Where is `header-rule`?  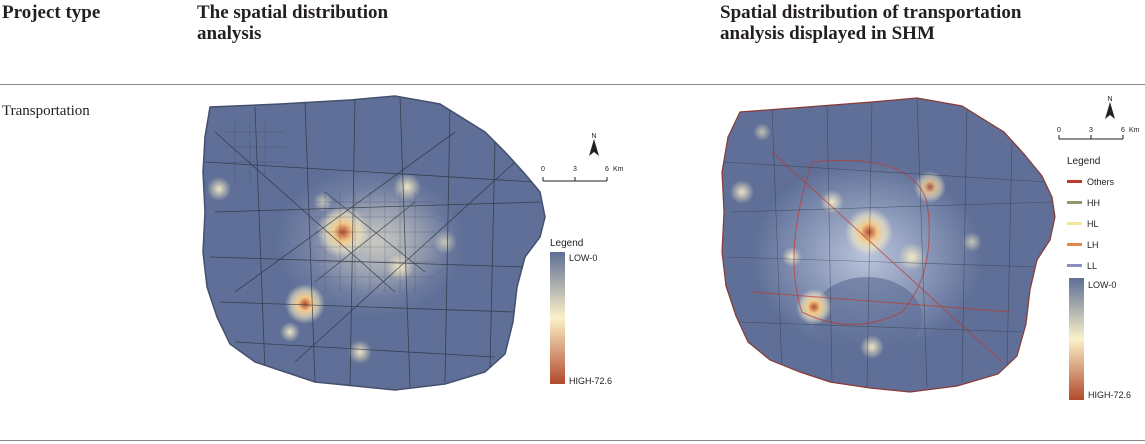
header-rule is located at coordinates (572, 84).